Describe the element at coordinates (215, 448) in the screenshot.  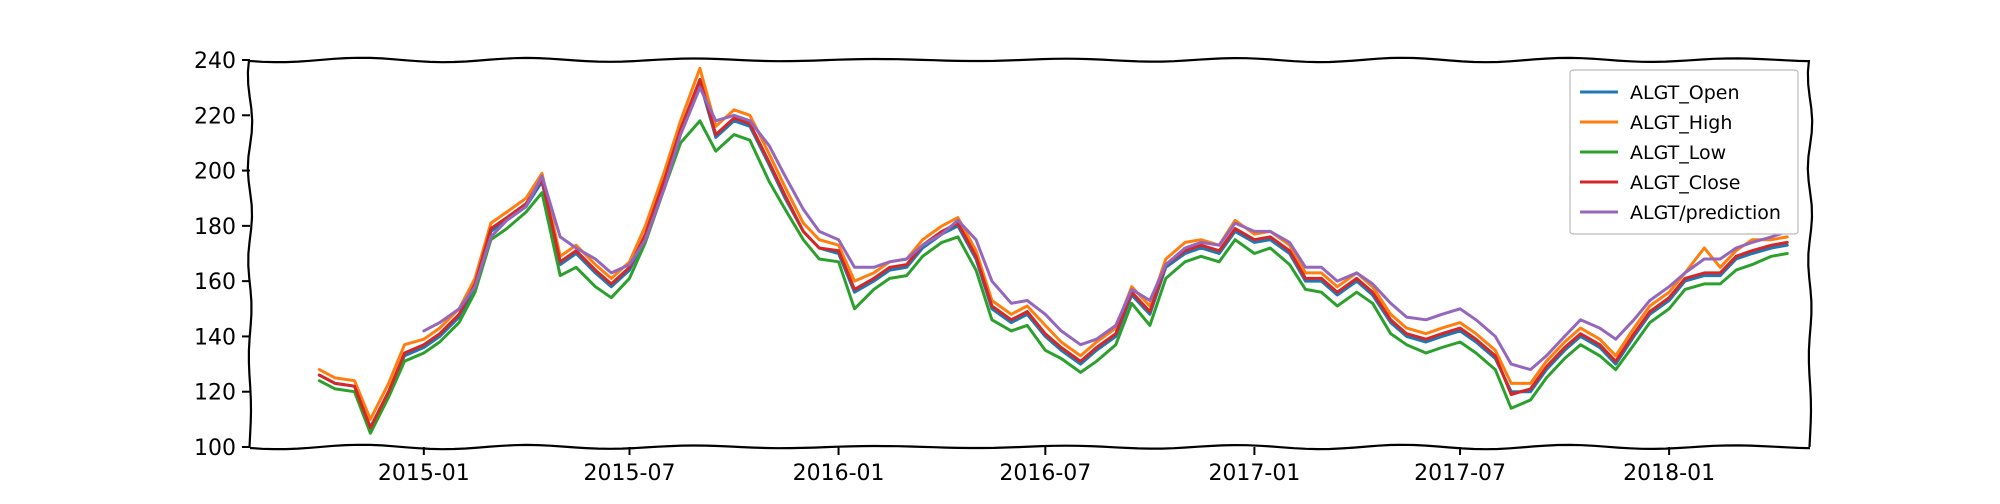
I see `y-tick-label: 100` at that location.